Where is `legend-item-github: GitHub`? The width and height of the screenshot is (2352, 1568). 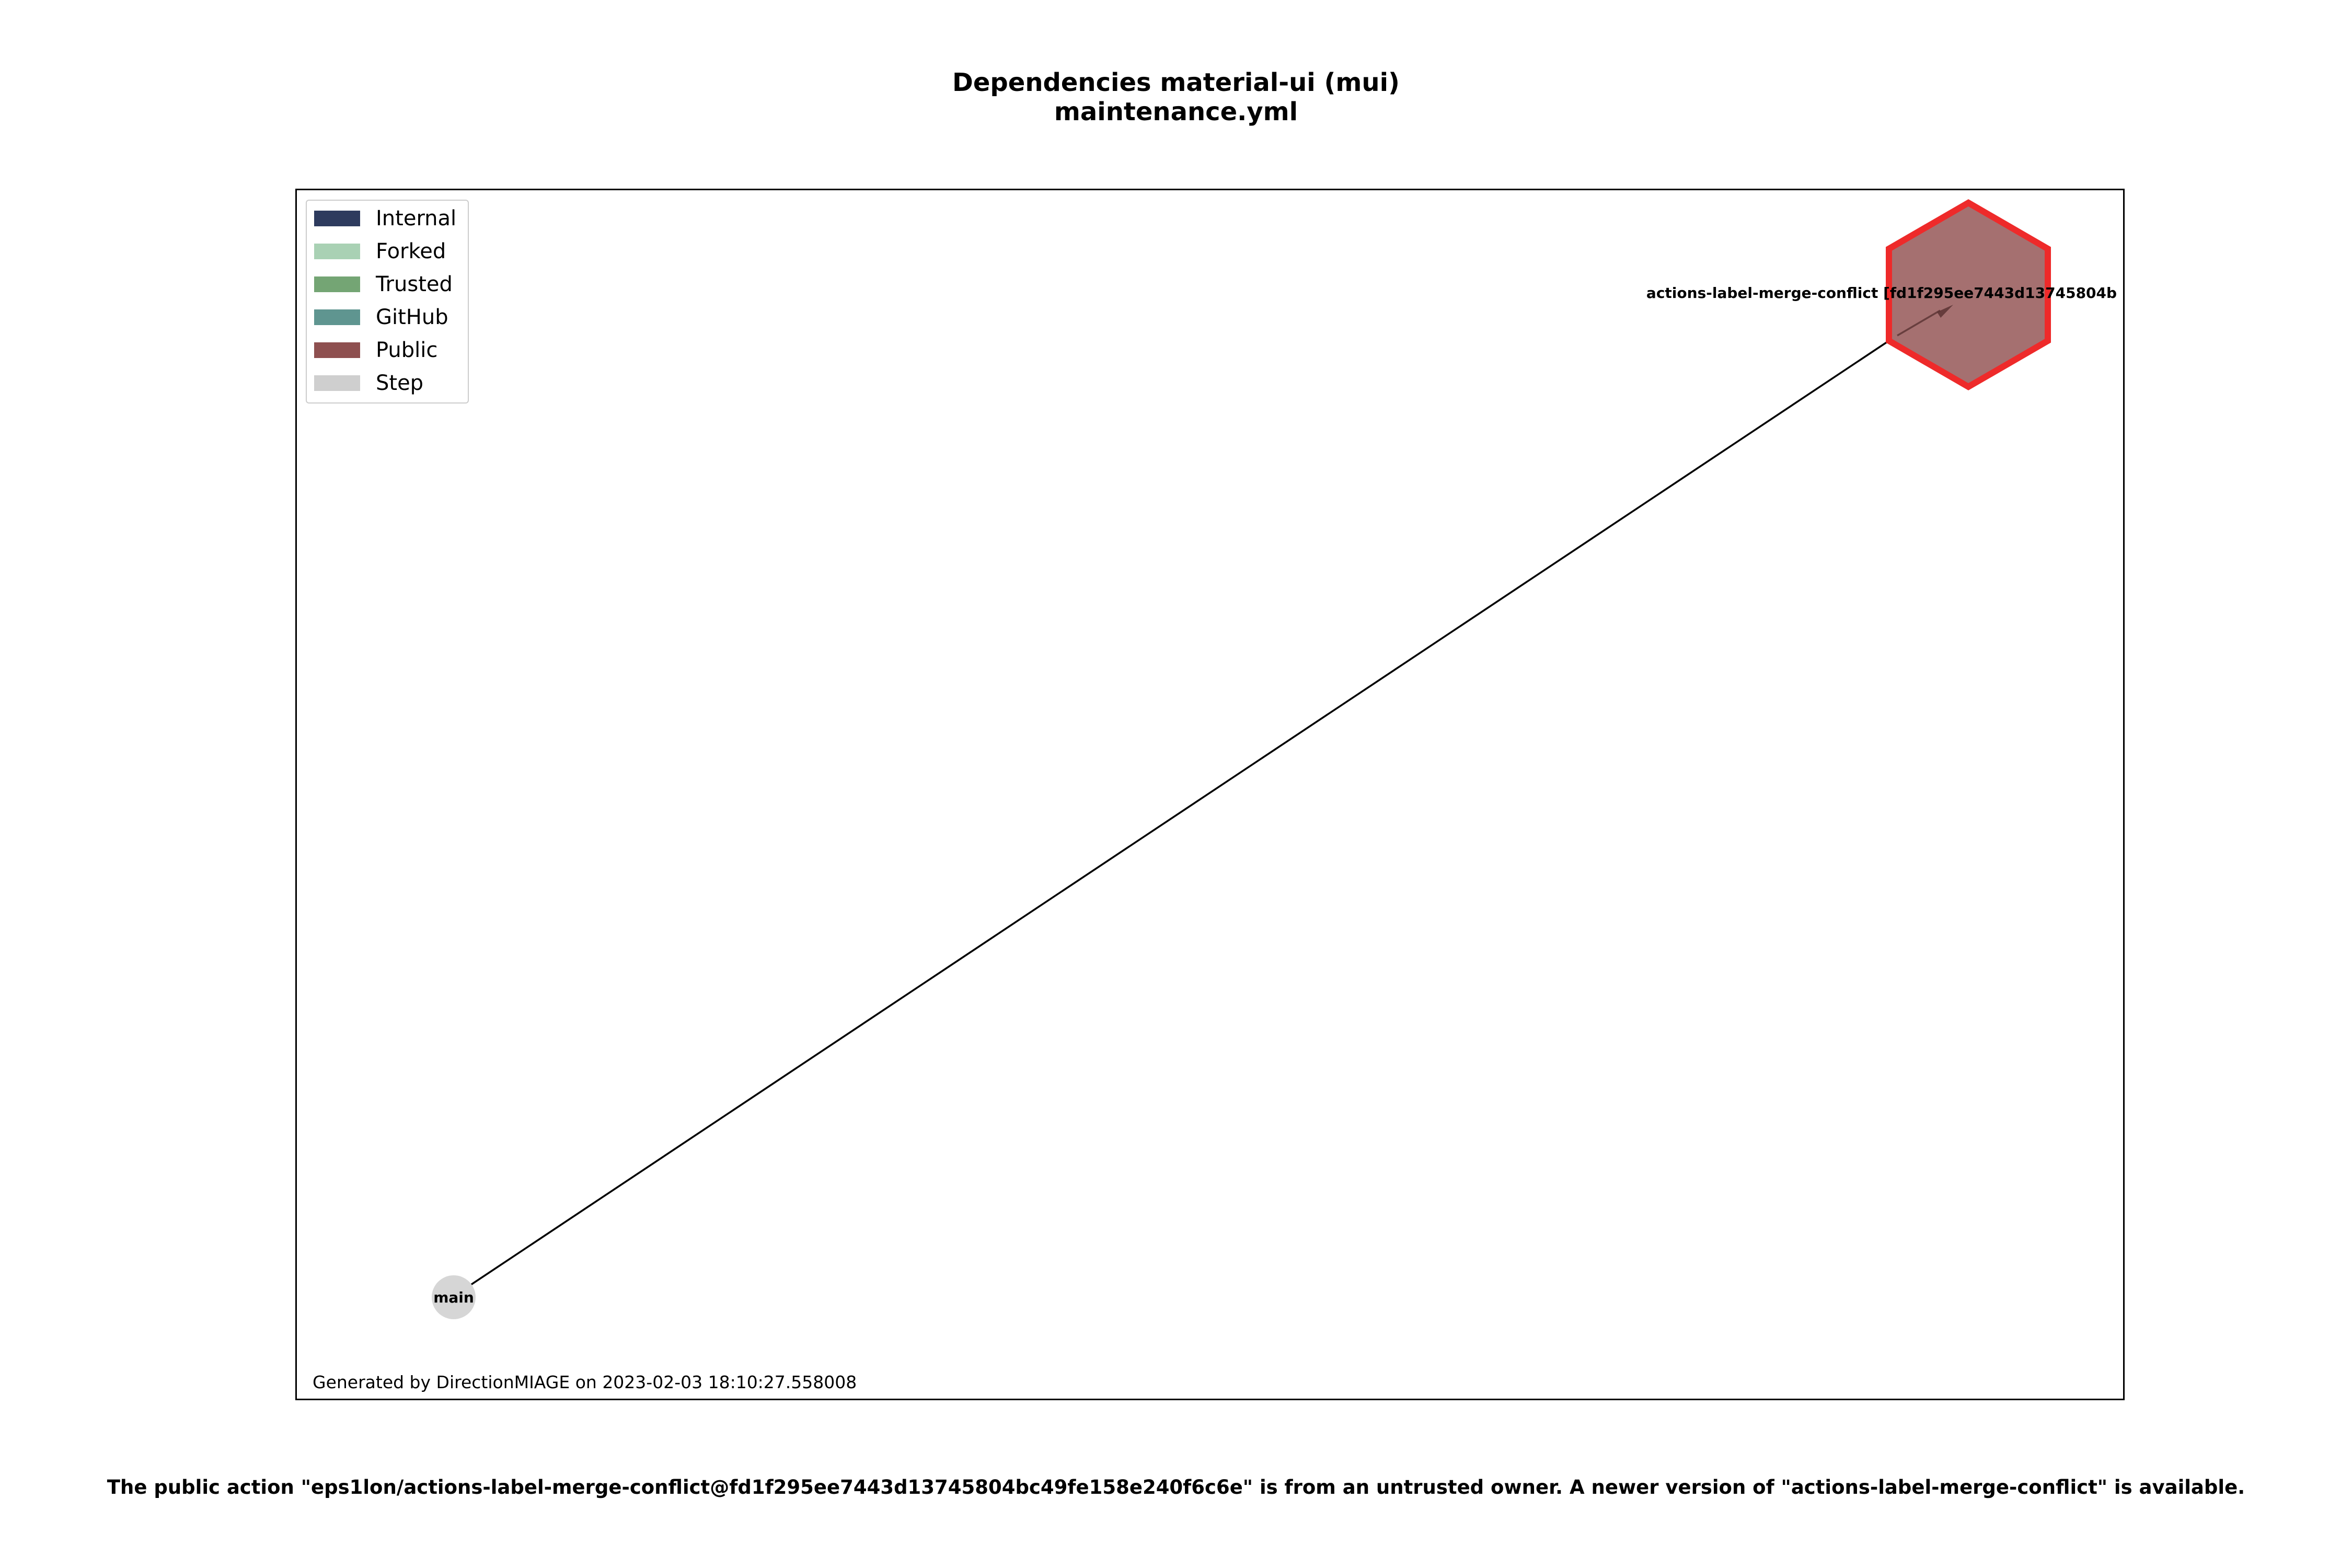
legend-item-github: GitHub is located at coordinates (381, 317).